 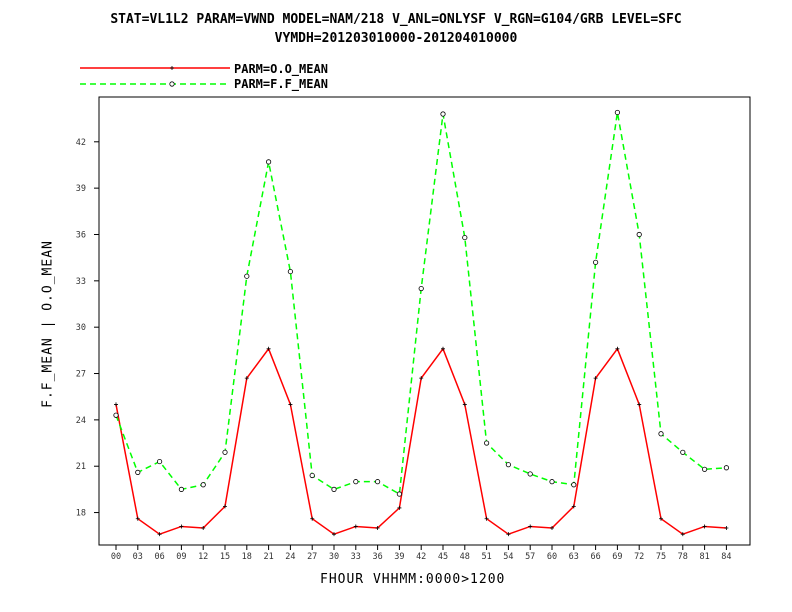 I want to click on y-axis: 18 21 24 27 30 33 36 39 42, so click(x=87, y=328).